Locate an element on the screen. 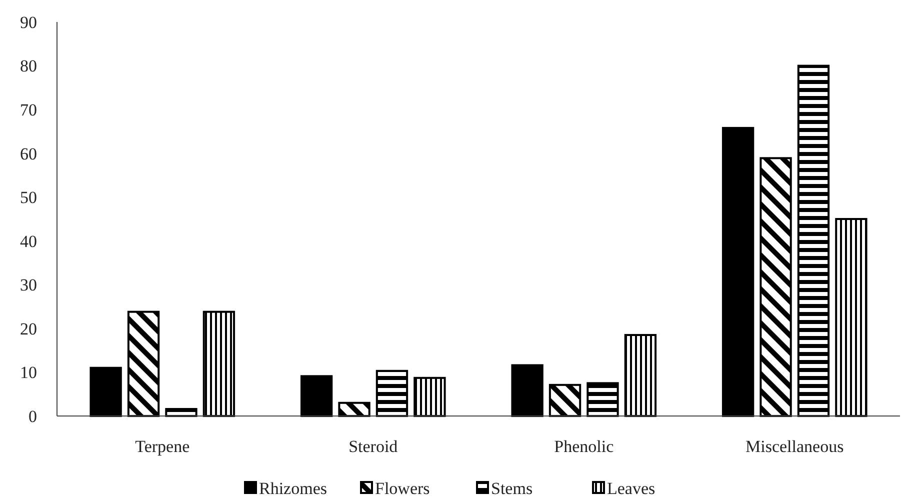  y-tick-label: 10 is located at coordinates (28, 372).